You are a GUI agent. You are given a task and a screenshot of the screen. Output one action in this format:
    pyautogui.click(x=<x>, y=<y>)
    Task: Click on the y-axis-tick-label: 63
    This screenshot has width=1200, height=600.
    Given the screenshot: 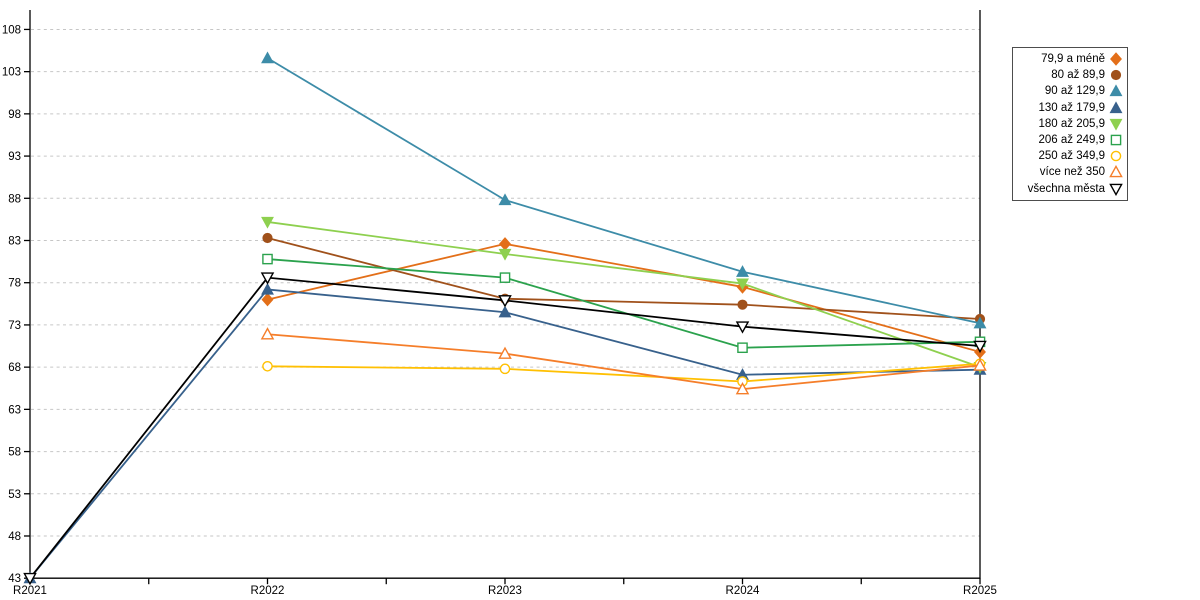 What is the action you would take?
    pyautogui.click(x=14, y=410)
    